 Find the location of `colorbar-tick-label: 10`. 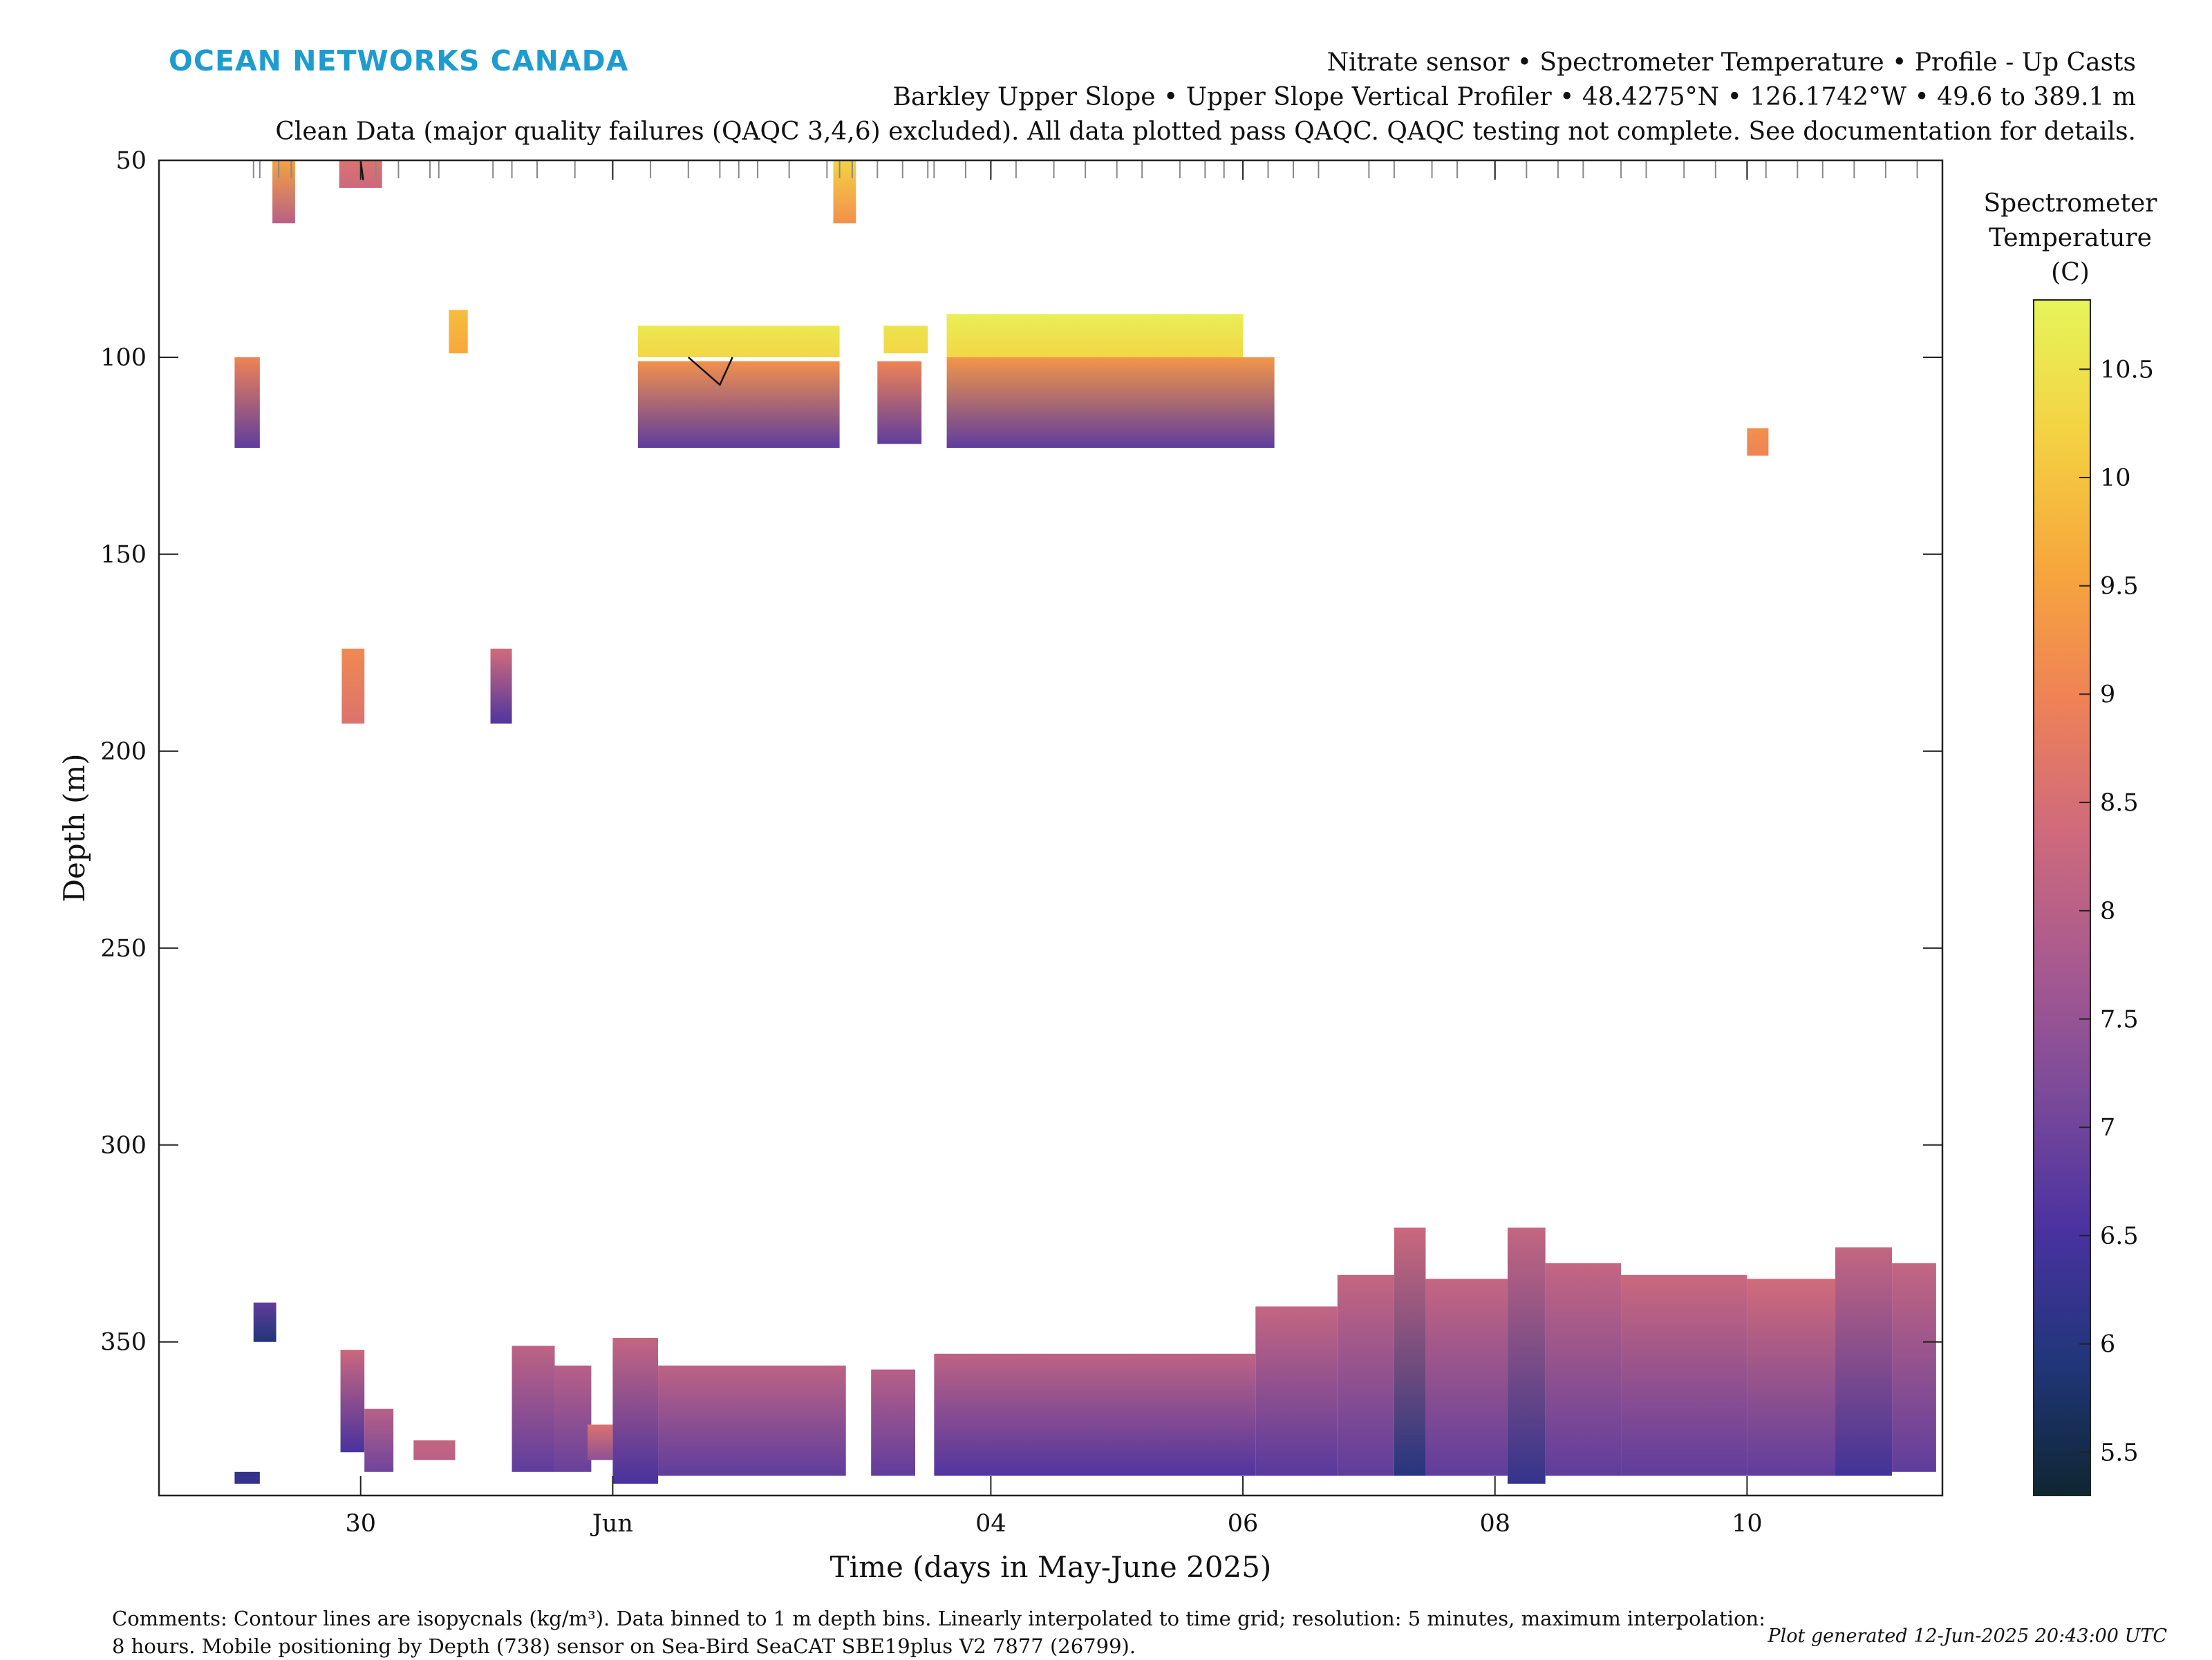

colorbar-tick-label: 10 is located at coordinates (2115, 478).